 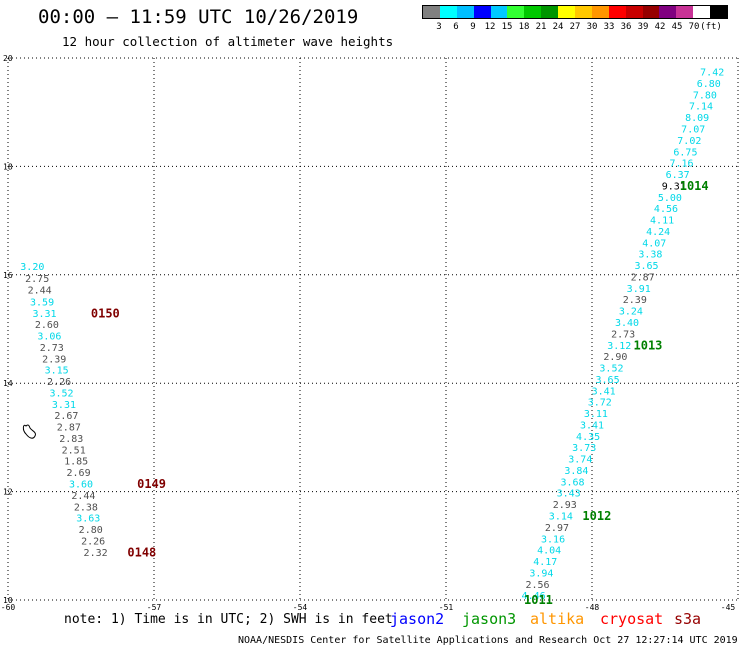 What do you see at coordinates (29, 431) in the screenshot?
I see `island-outline` at bounding box center [29, 431].